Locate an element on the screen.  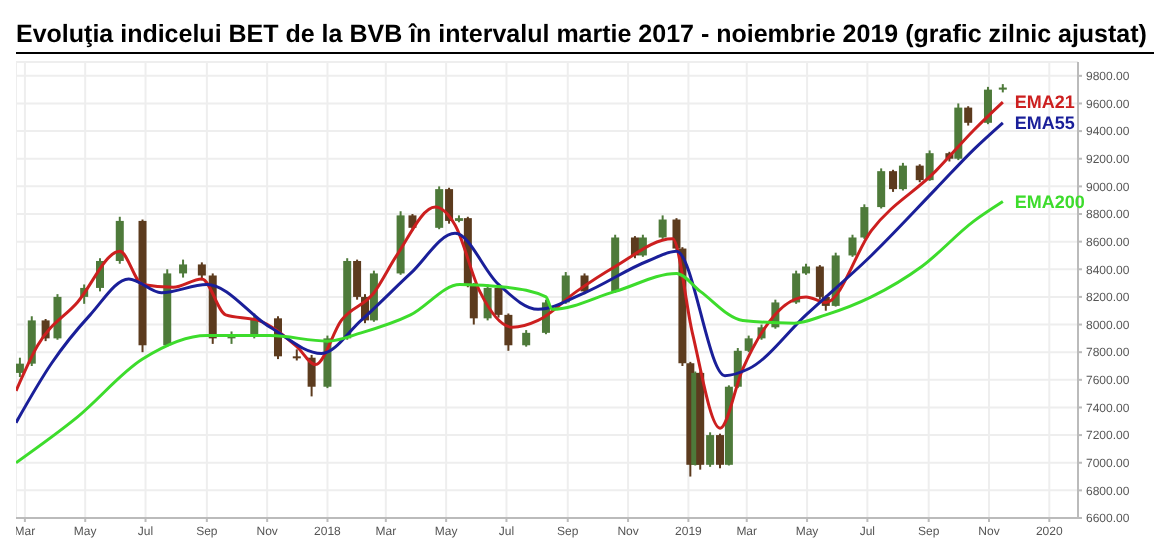
series-label: EMA55 is located at coordinates (1044, 122).